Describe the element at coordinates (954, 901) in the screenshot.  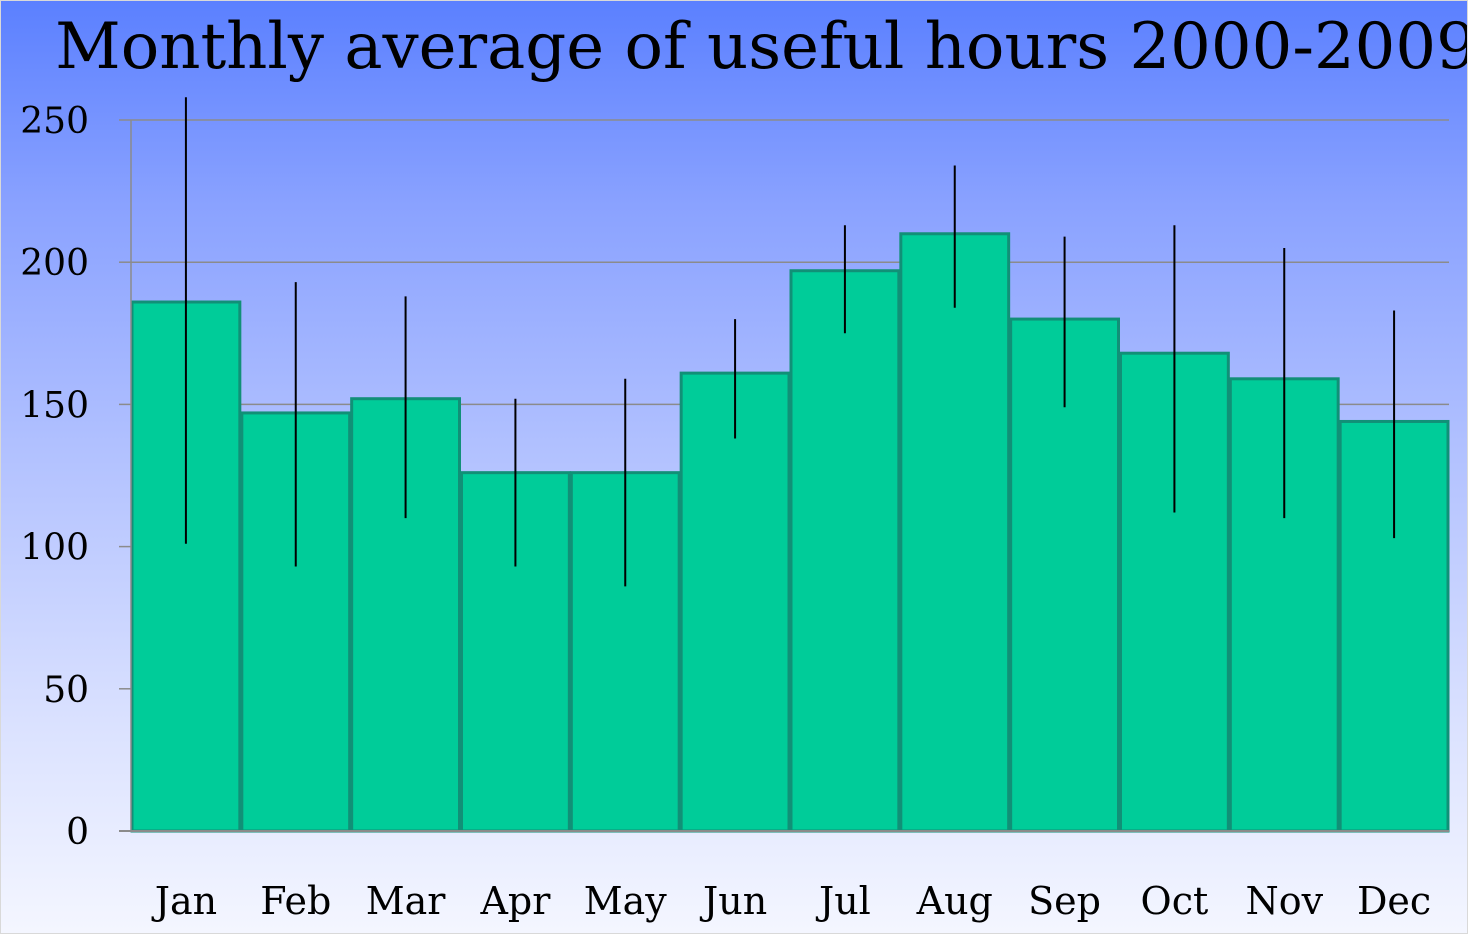
I see `x-tick-label: Aug` at that location.